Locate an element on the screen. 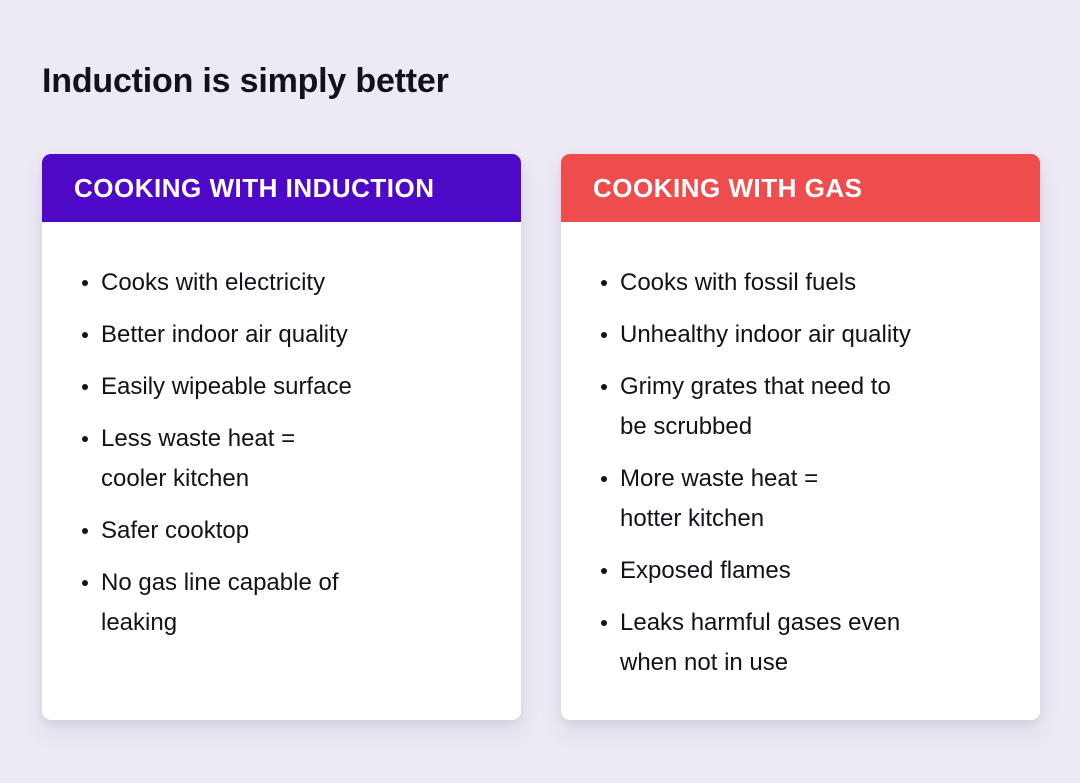  gas-card-title: COOKING WITH GAS is located at coordinates (728, 187).